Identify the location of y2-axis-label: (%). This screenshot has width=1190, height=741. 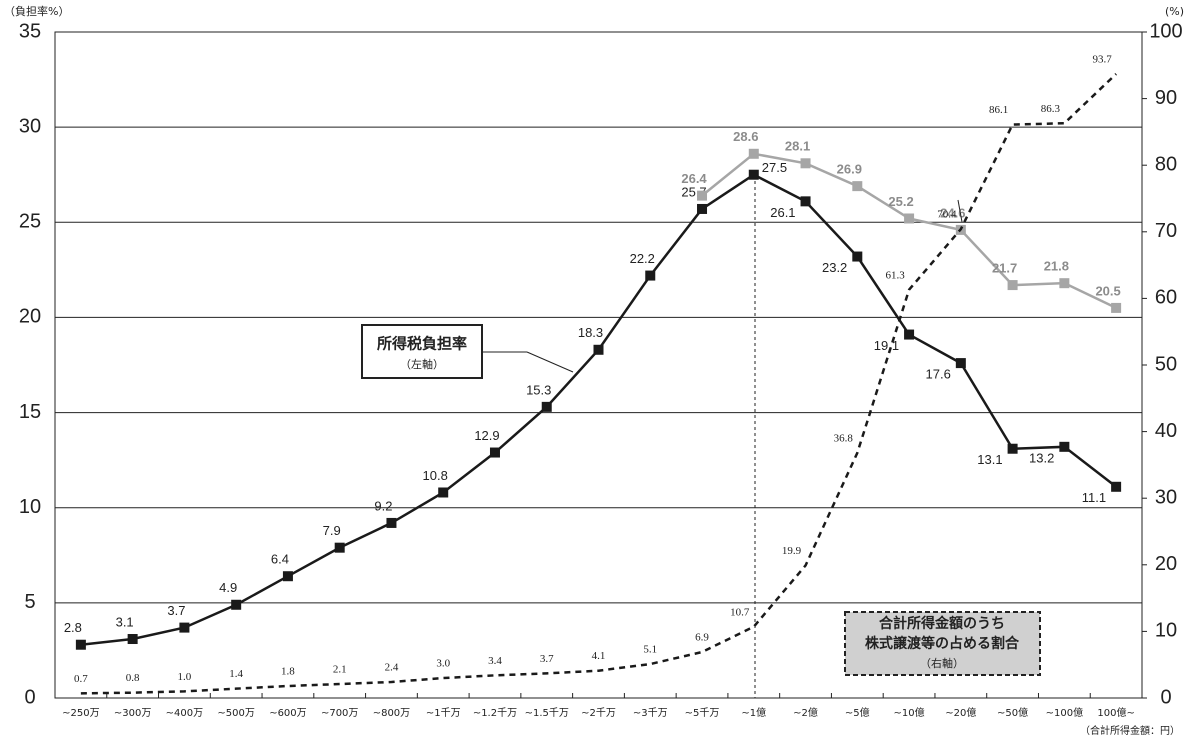
(1174, 11).